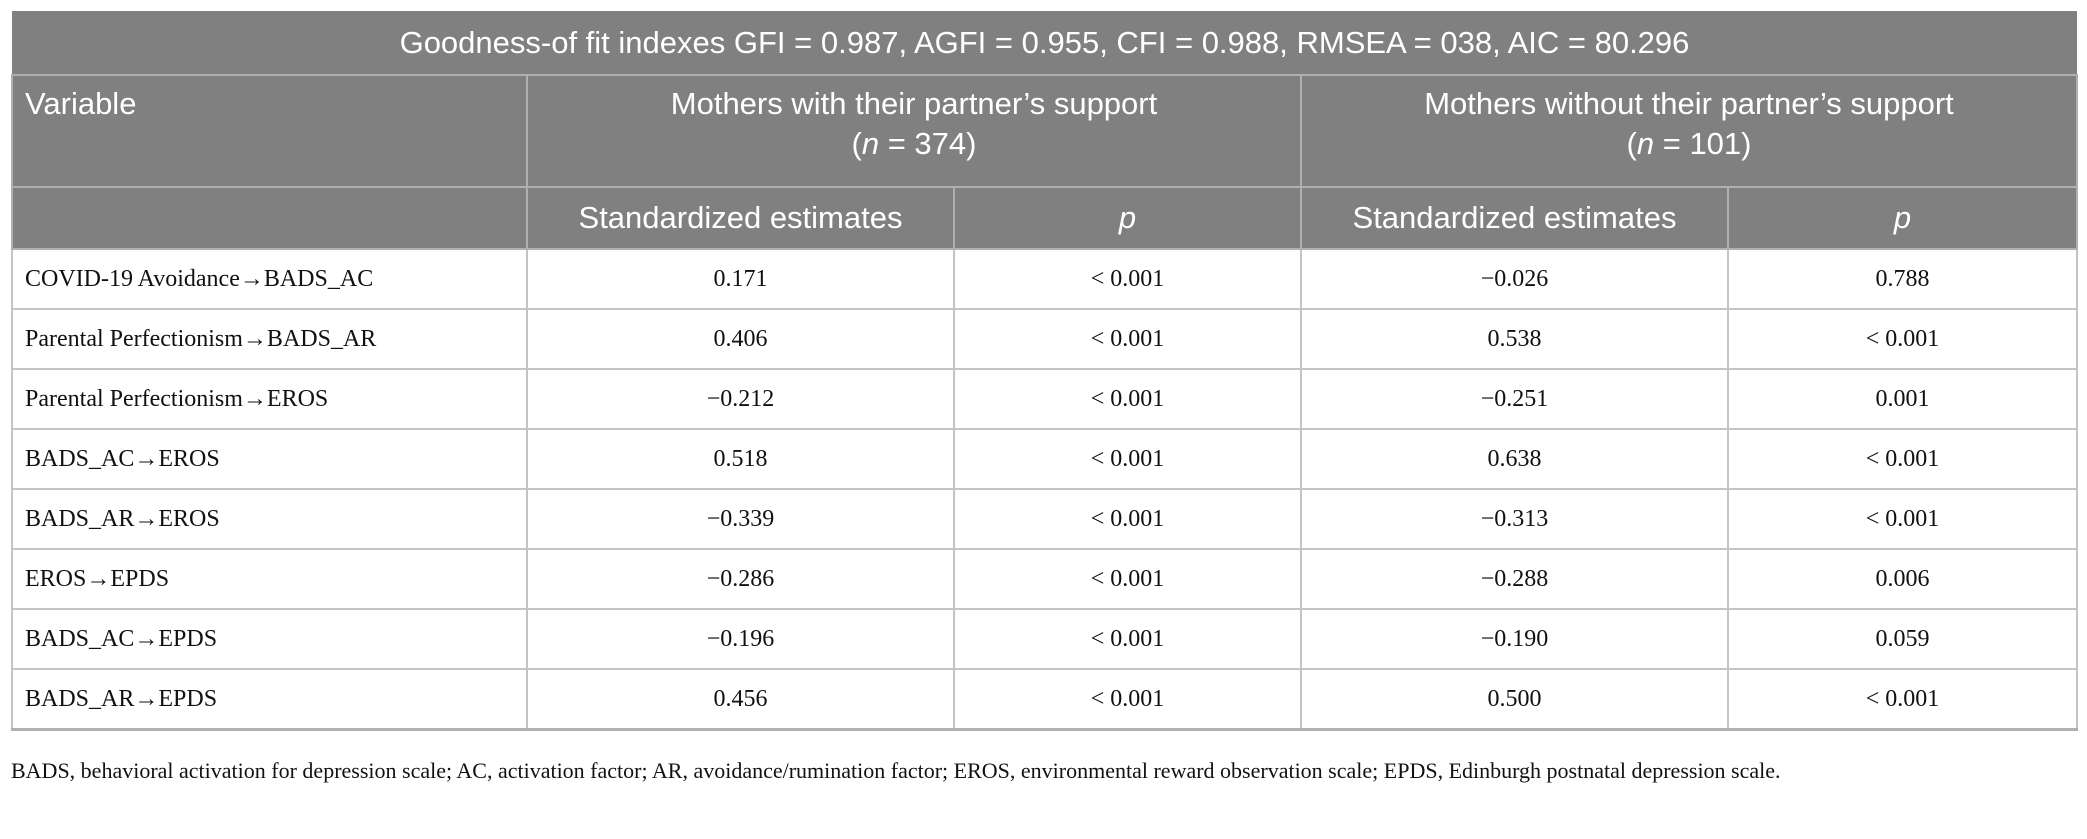 This screenshot has height=839, width=2087. I want to click on value-cell: 0.006, so click(1902, 579).